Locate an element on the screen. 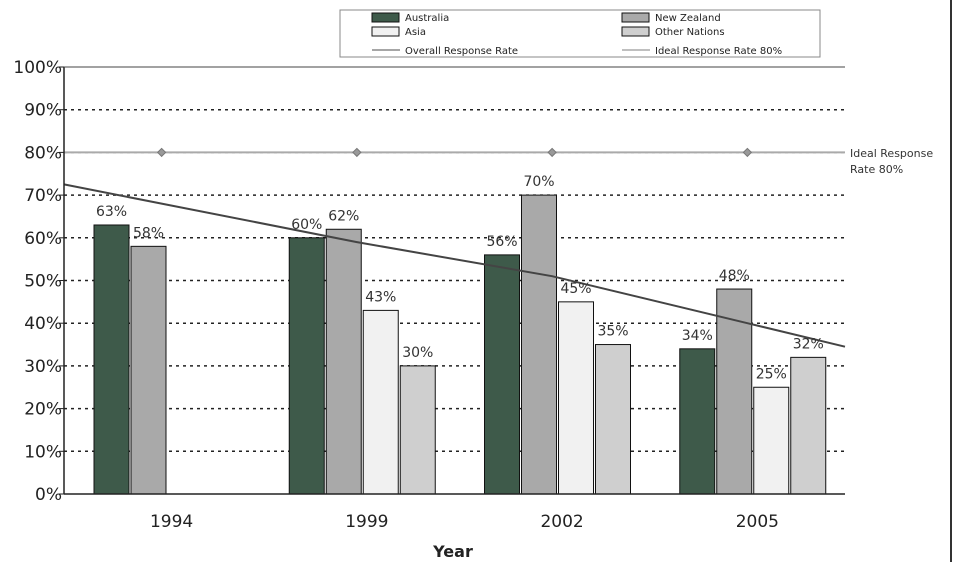  legend-label-new-zealand: New Zealand is located at coordinates (688, 18).